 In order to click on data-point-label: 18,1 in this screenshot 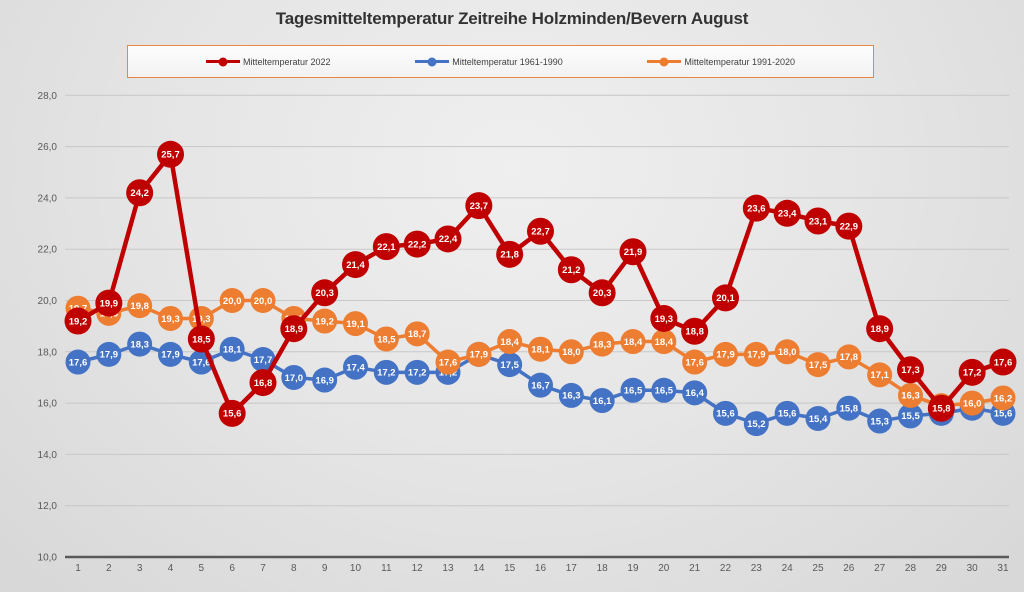, I will do `click(540, 350)`.